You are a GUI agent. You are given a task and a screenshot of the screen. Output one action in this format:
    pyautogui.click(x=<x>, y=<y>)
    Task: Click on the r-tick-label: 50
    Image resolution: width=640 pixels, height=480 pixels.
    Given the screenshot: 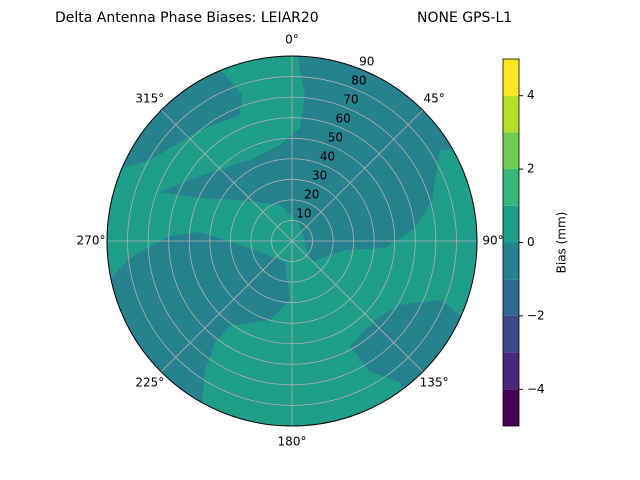 What is the action you would take?
    pyautogui.click(x=335, y=138)
    